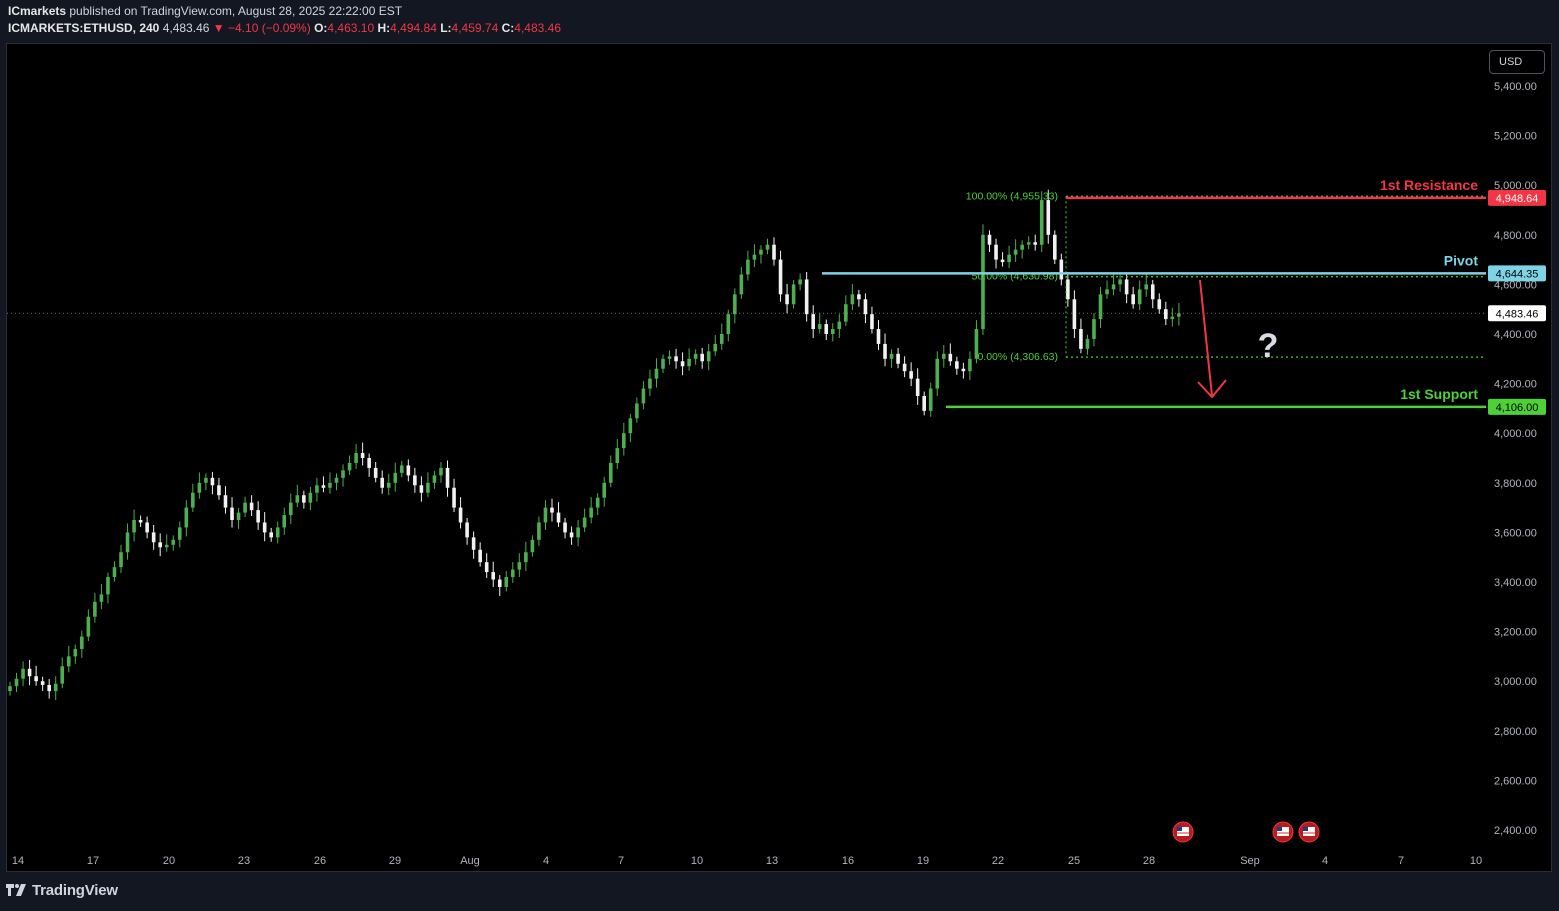  Describe the element at coordinates (62, 890) in the screenshot. I see `tradingview-brand: TradingView` at that location.